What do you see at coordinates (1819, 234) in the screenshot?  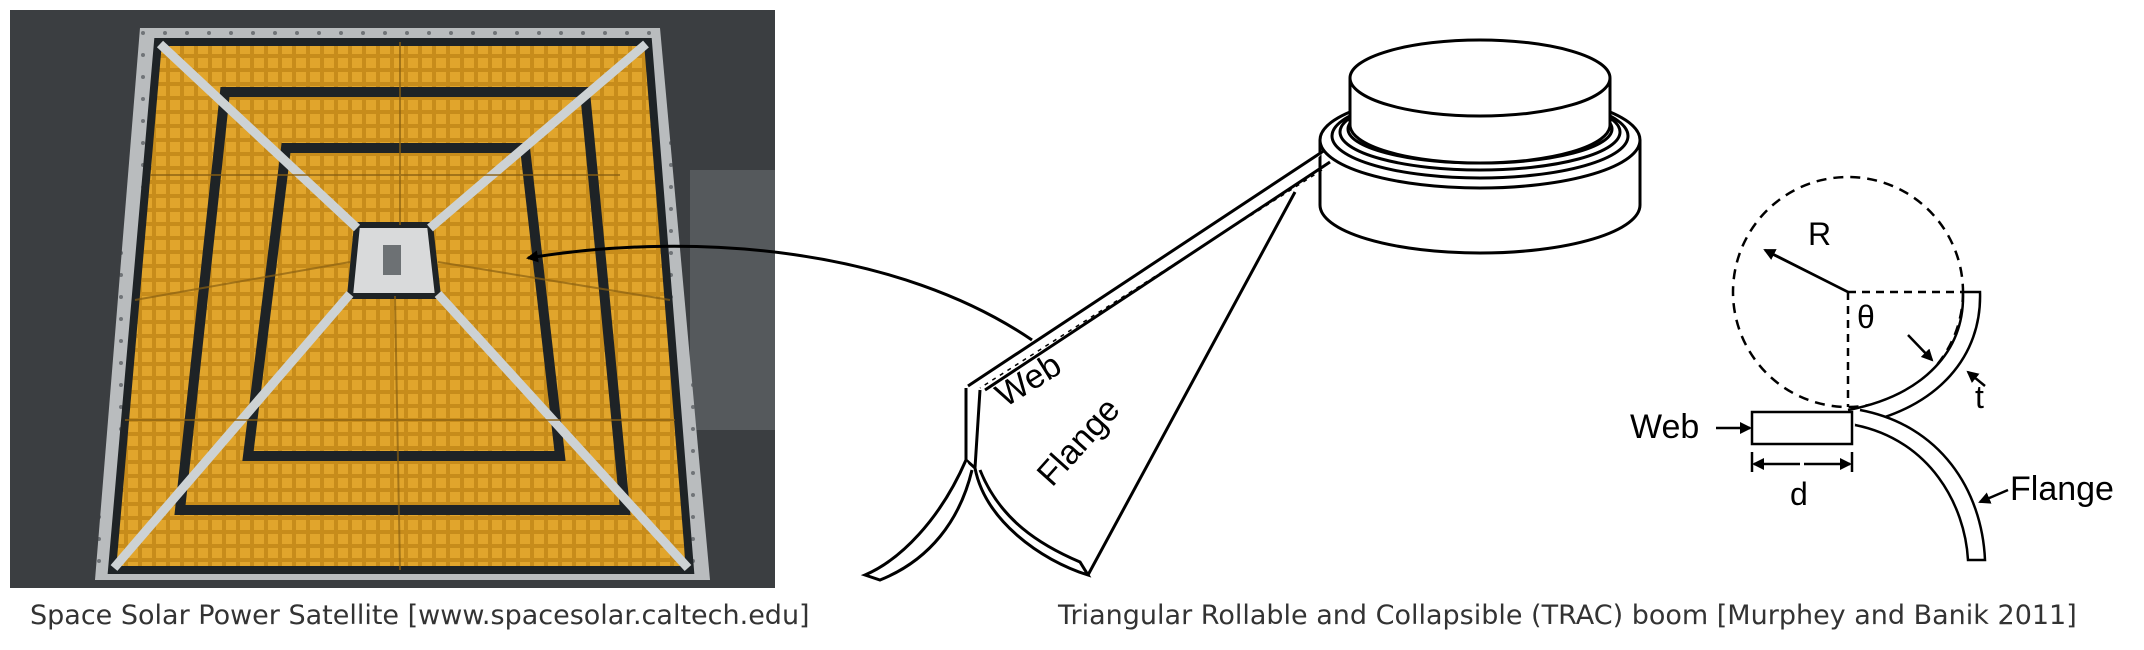 I see `radius-label: R` at bounding box center [1819, 234].